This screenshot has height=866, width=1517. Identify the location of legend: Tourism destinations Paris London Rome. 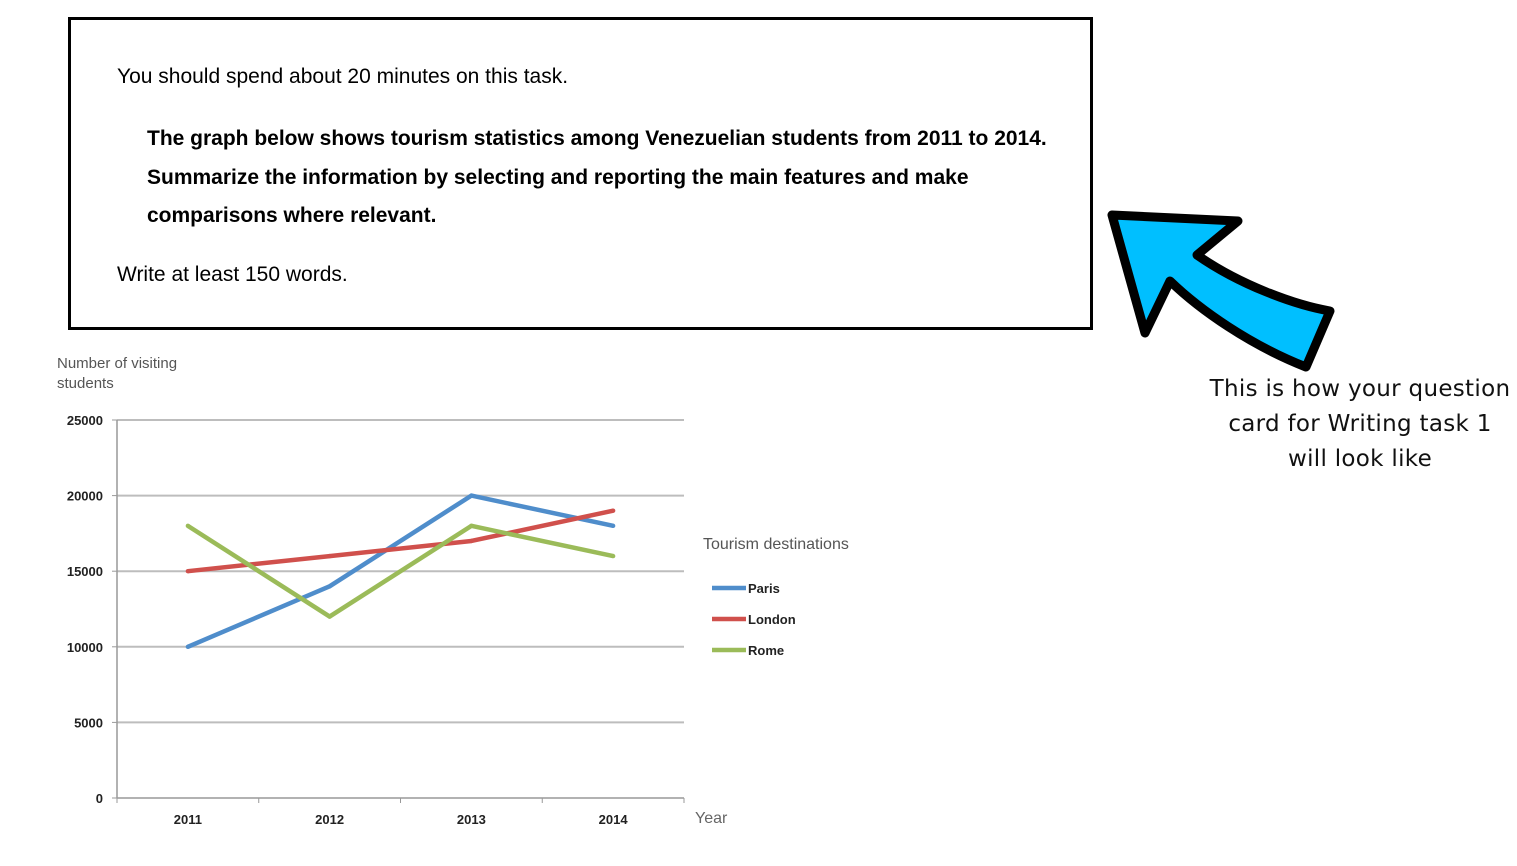
(776, 597).